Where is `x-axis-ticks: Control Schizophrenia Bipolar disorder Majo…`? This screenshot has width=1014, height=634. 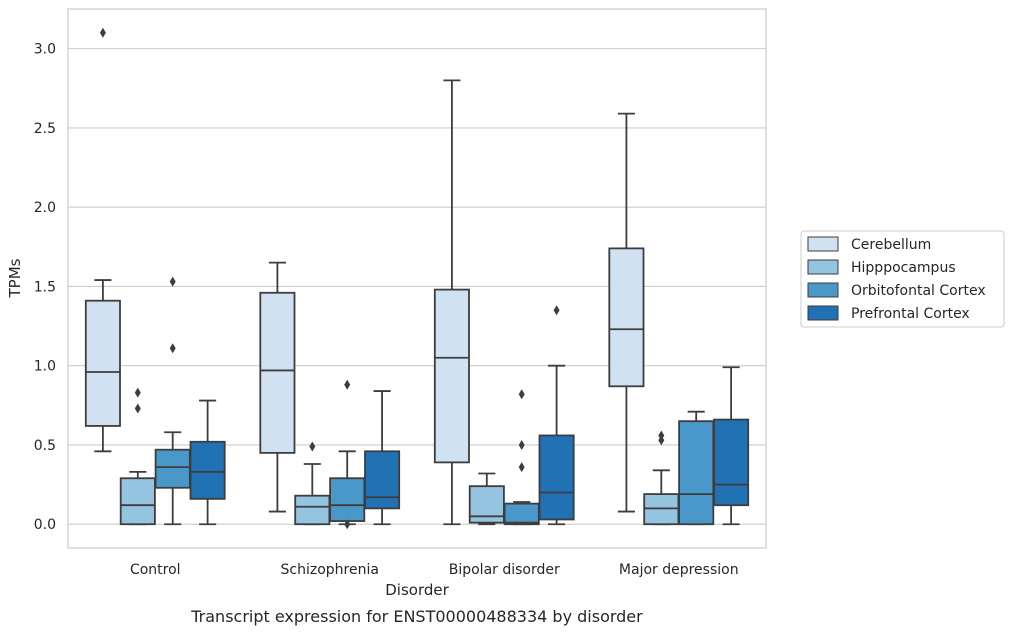 x-axis-ticks: Control Schizophrenia Bipolar disorder Majo… is located at coordinates (434, 570).